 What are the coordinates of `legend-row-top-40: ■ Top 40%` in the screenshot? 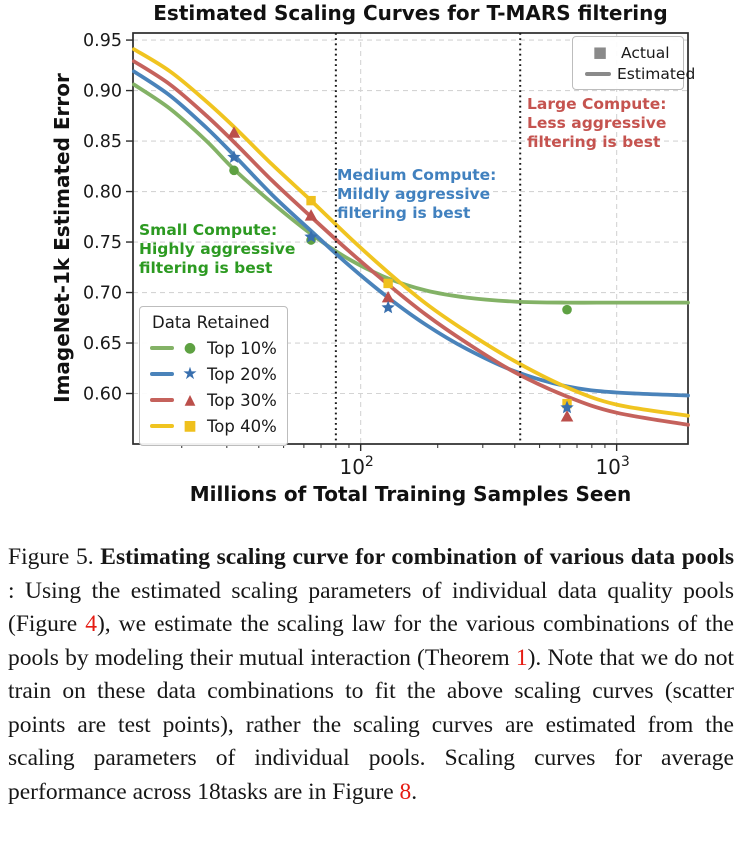 It's located at (213, 426).